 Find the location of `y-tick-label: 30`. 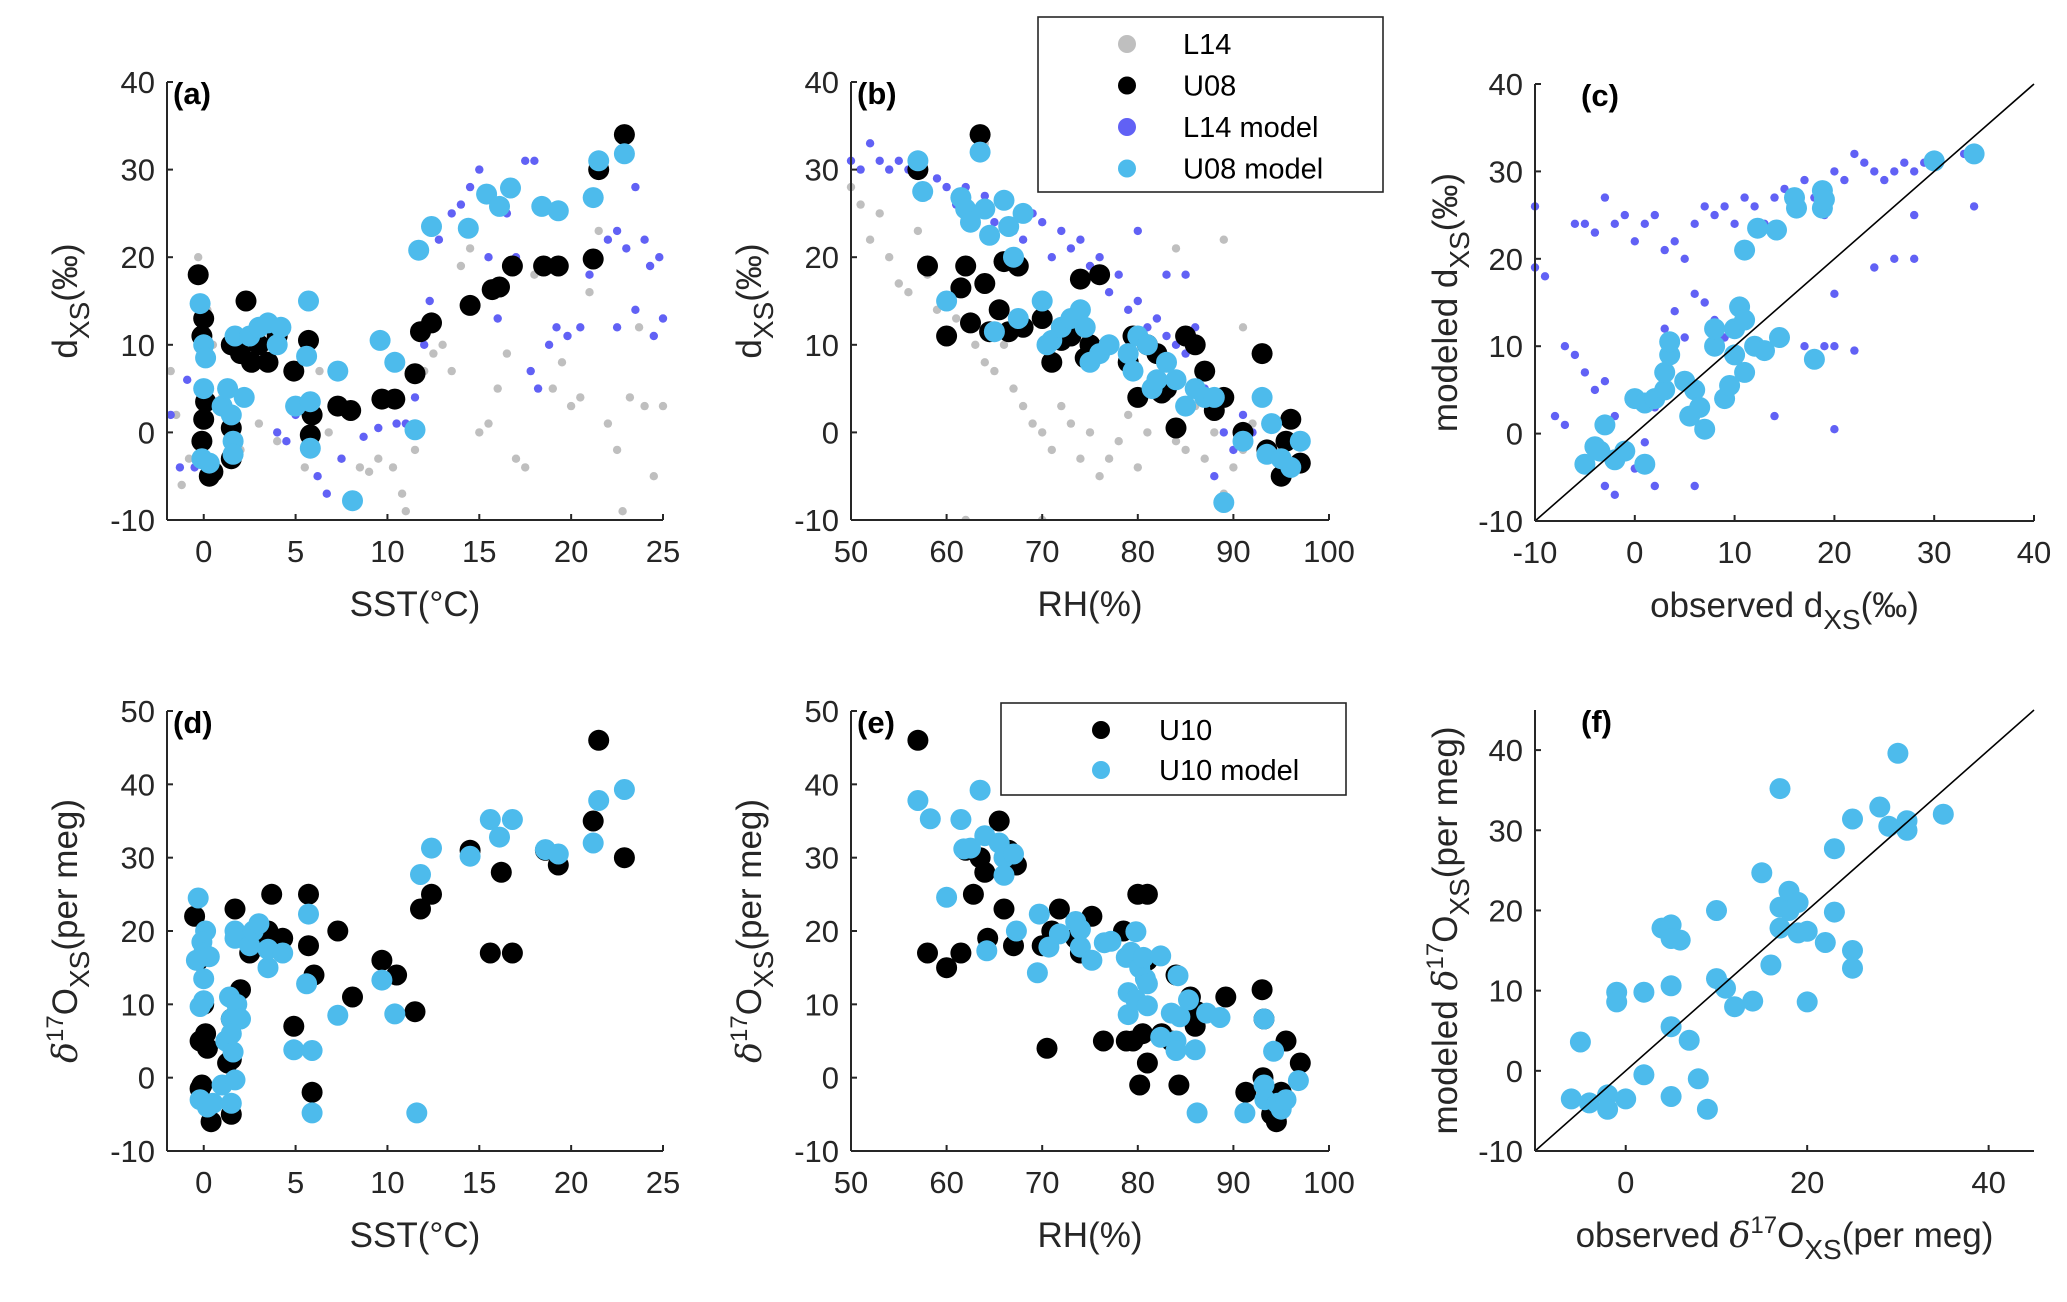

y-tick-label: 30 is located at coordinates (822, 170).